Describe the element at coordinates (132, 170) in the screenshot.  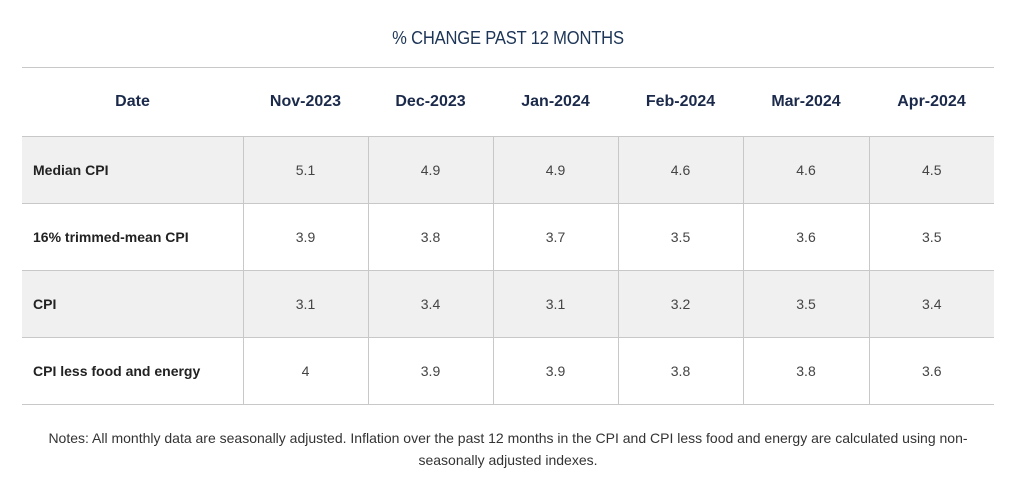
I see `row-label: Median CPI` at that location.